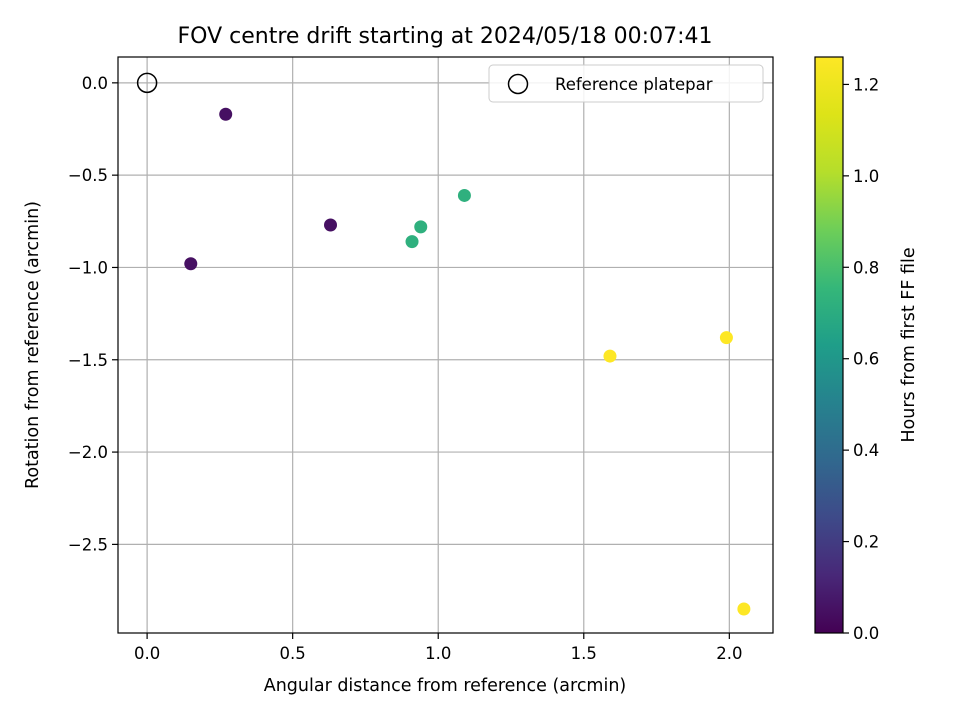  What do you see at coordinates (729, 653) in the screenshot?
I see `x-tick-label: 2.0` at bounding box center [729, 653].